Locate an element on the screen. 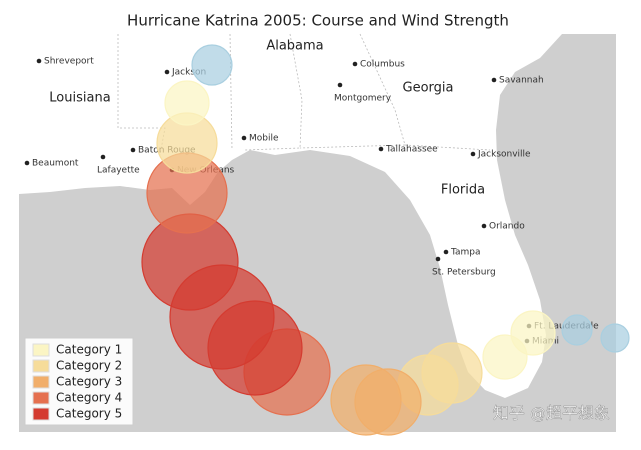 The image size is (641, 450). city-label: St. Petersburg is located at coordinates (464, 273).